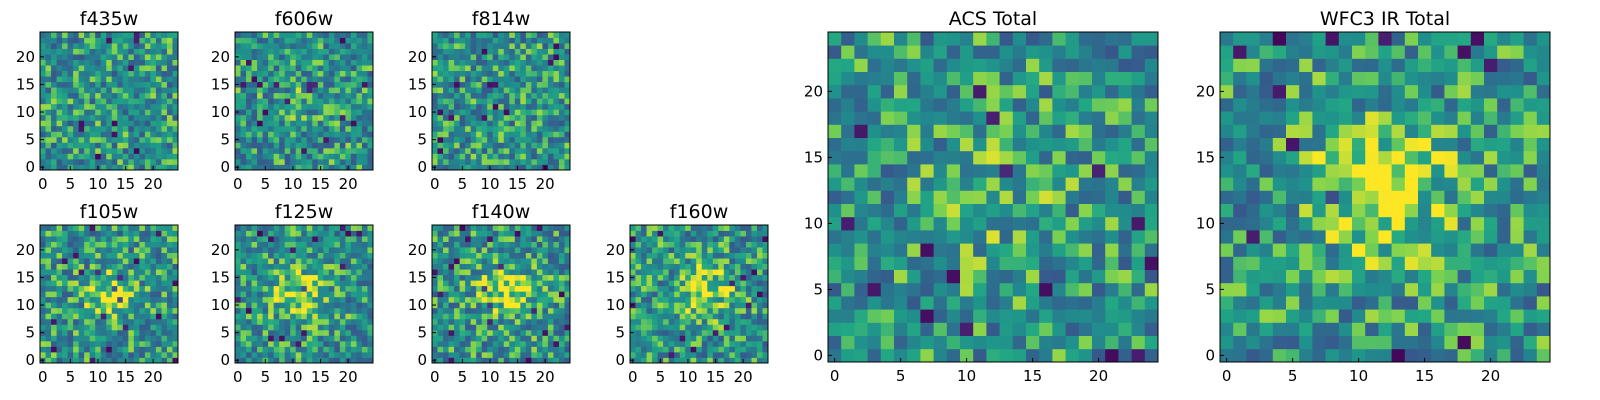 Image resolution: width=1600 pixels, height=400 pixels. I want to click on panel-title: f606w, so click(304, 19).